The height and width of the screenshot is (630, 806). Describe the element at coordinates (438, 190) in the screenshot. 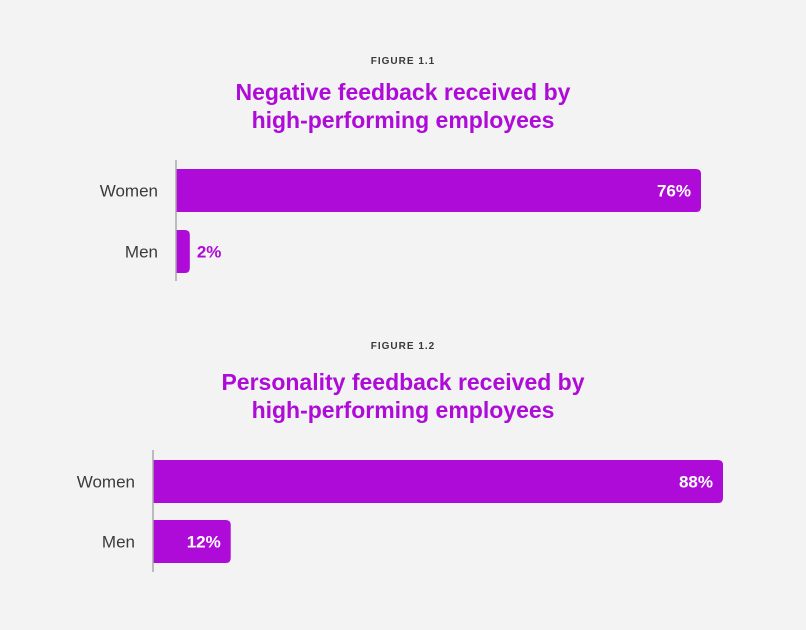

I see `figure-1-1-bar-women` at that location.